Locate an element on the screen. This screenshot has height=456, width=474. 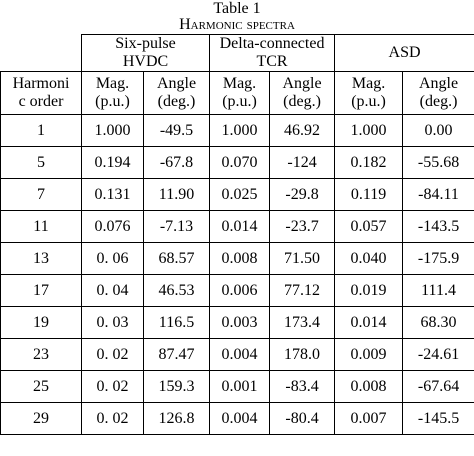
table-row: 5 0.194 -67.8 0.070 -124 0.182 -55.68 is located at coordinates (237, 162).